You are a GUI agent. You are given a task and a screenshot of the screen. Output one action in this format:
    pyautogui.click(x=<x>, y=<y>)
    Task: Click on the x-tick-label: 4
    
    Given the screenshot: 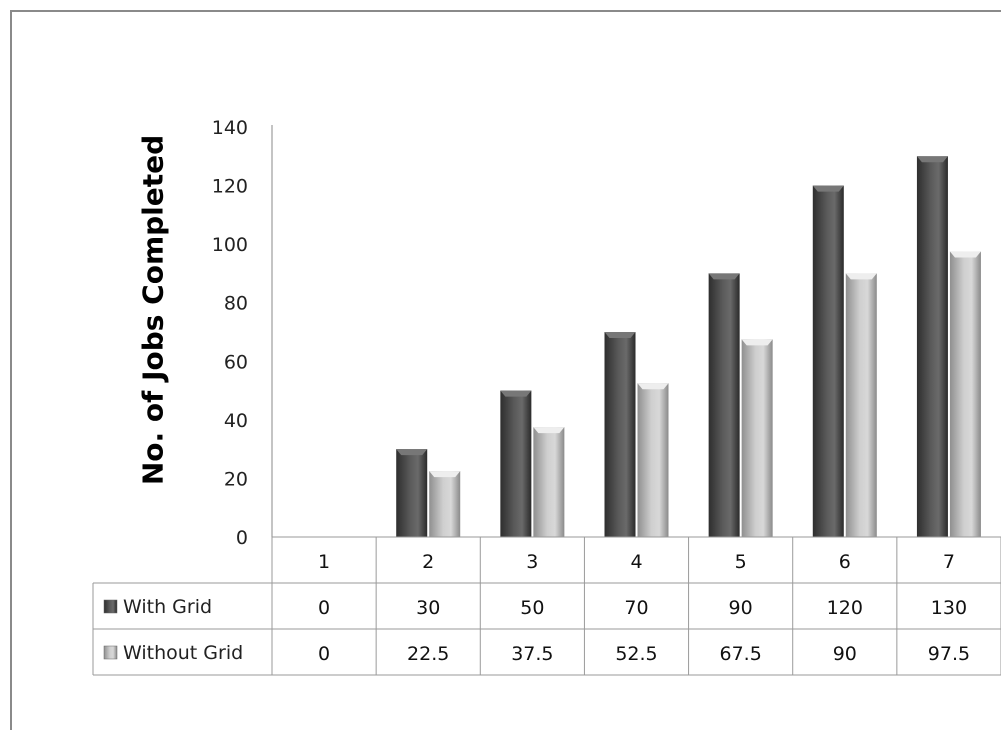 What is the action you would take?
    pyautogui.click(x=636, y=562)
    